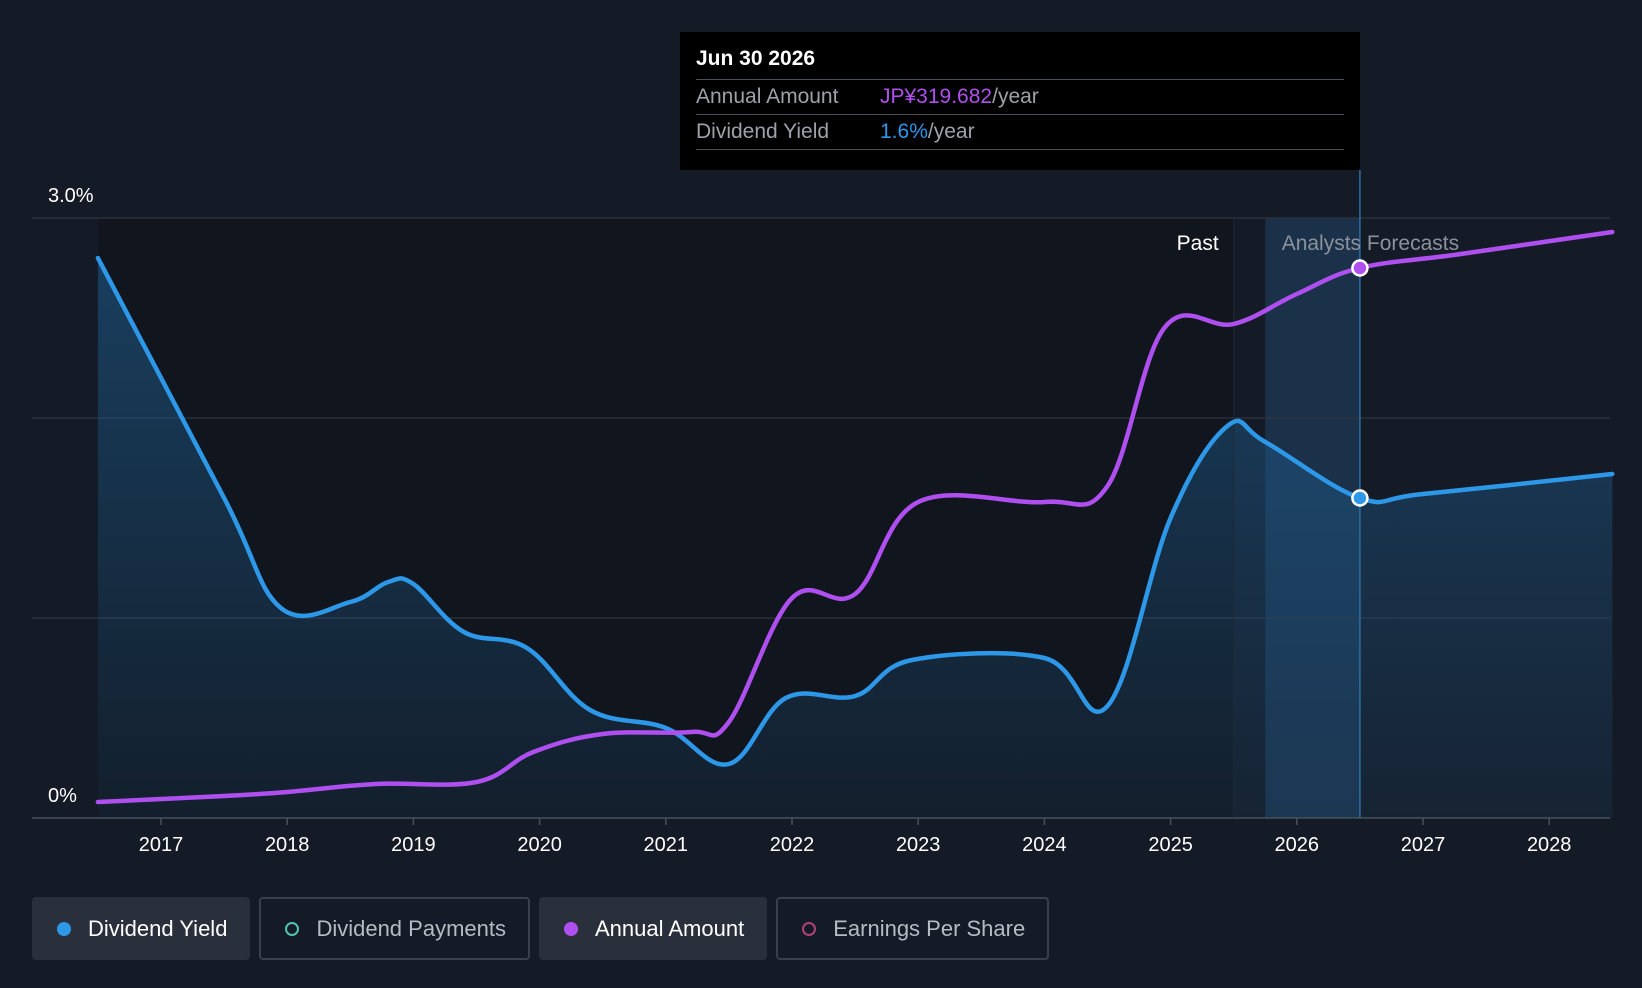 The image size is (1642, 988). I want to click on x-tick-label: 2022, so click(792, 845).